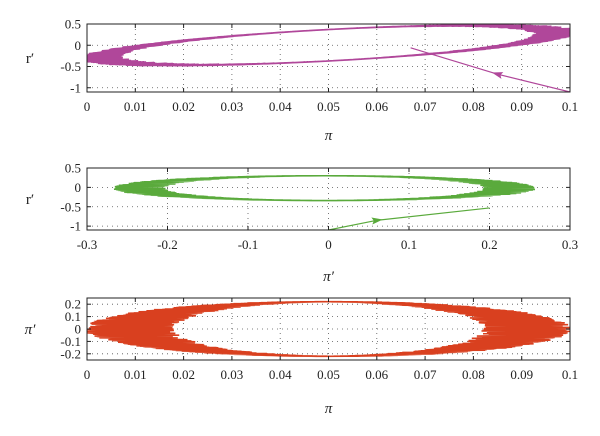 Image resolution: width=600 pixels, height=436 pixels. I want to click on y-axis-label: π′, so click(31, 330).